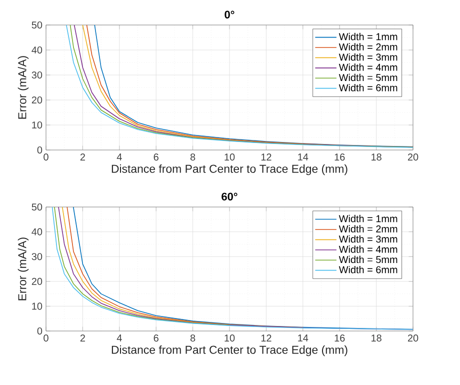 The width and height of the screenshot is (460, 385). What do you see at coordinates (229, 14) in the screenshot?
I see `chart-title: 0°` at bounding box center [229, 14].